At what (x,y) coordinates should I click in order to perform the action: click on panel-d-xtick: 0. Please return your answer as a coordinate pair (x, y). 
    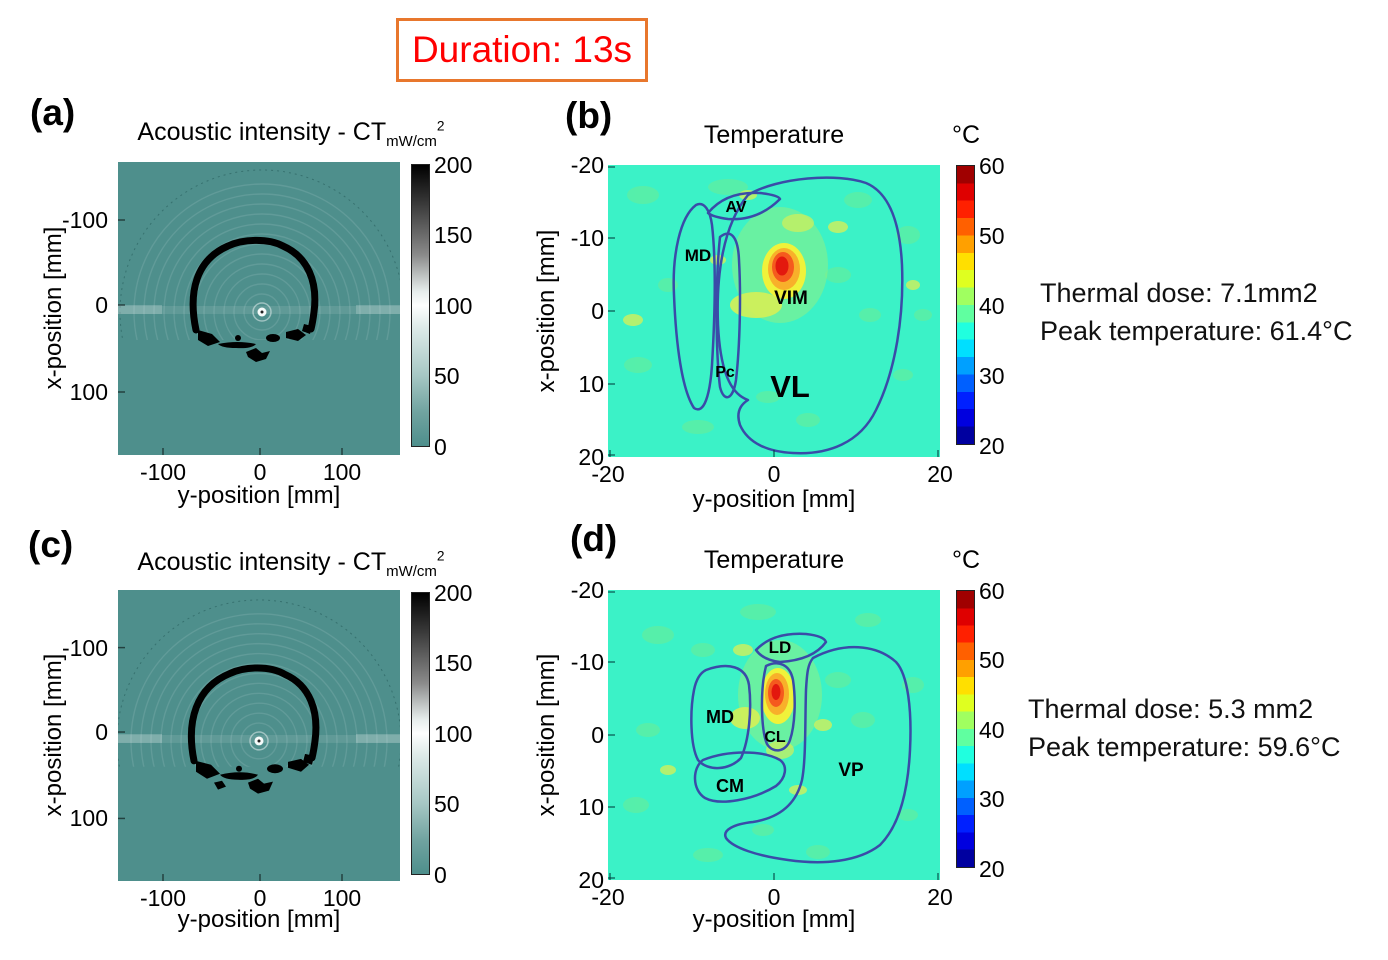
    Looking at the image, I should click on (774, 897).